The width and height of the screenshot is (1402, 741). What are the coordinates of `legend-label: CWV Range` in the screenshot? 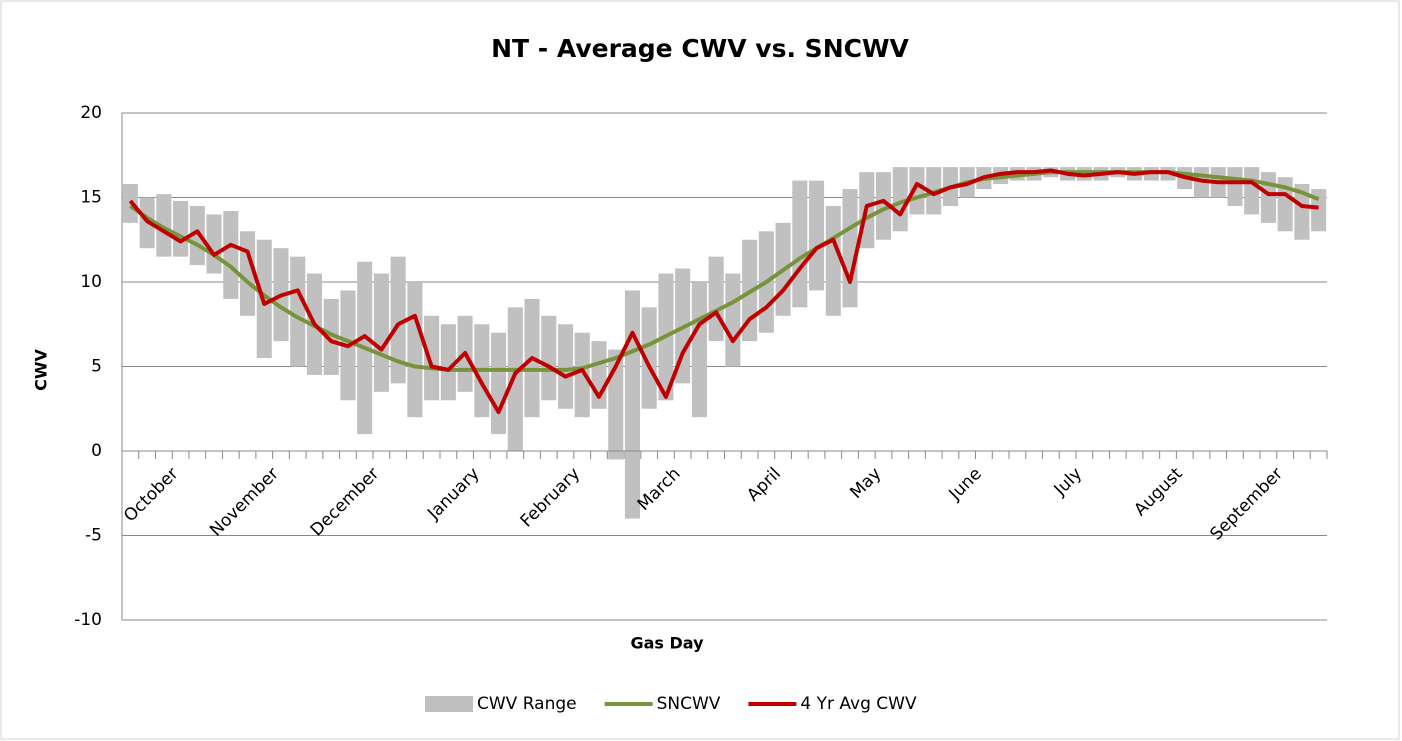 It's located at (527, 704).